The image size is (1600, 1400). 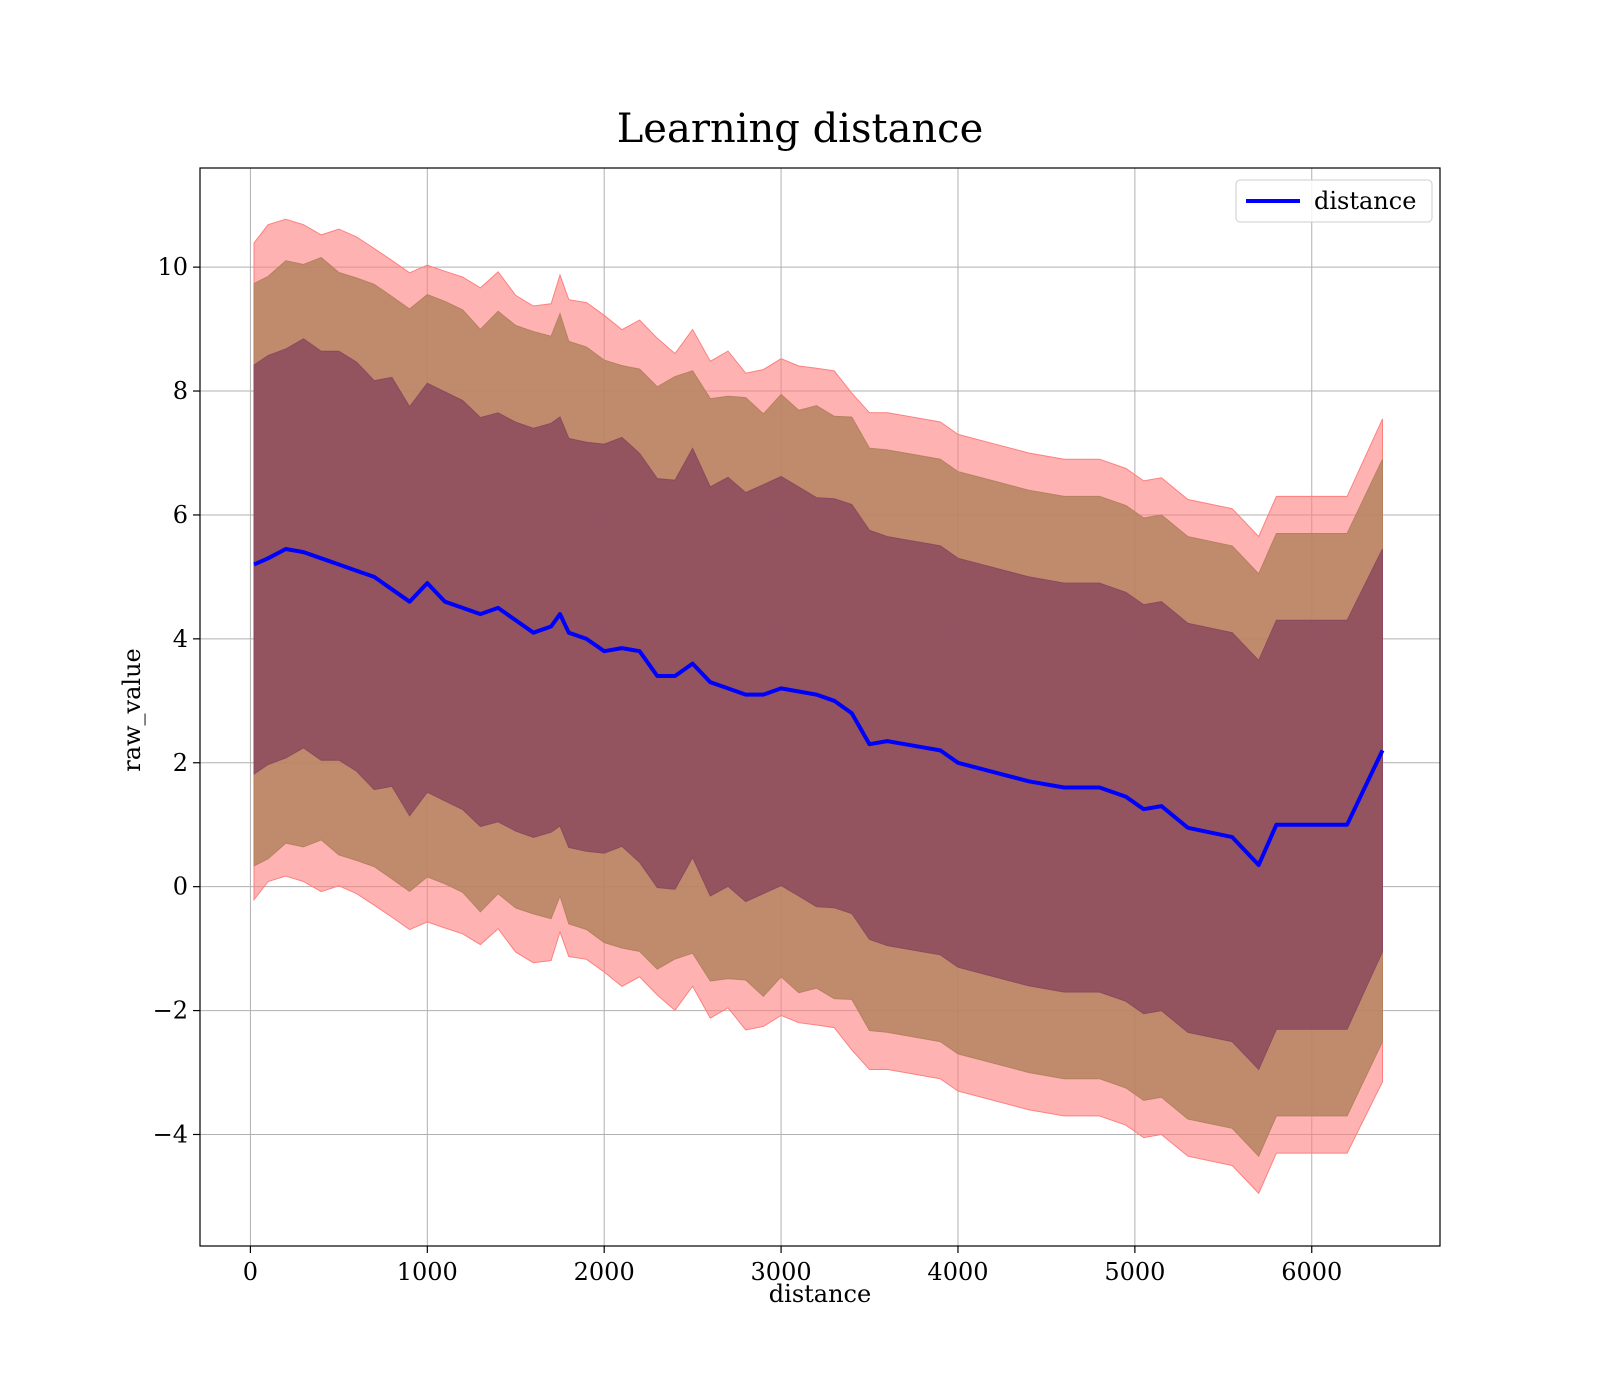 I want to click on y-axis-label: raw_value, so click(x=132, y=710).